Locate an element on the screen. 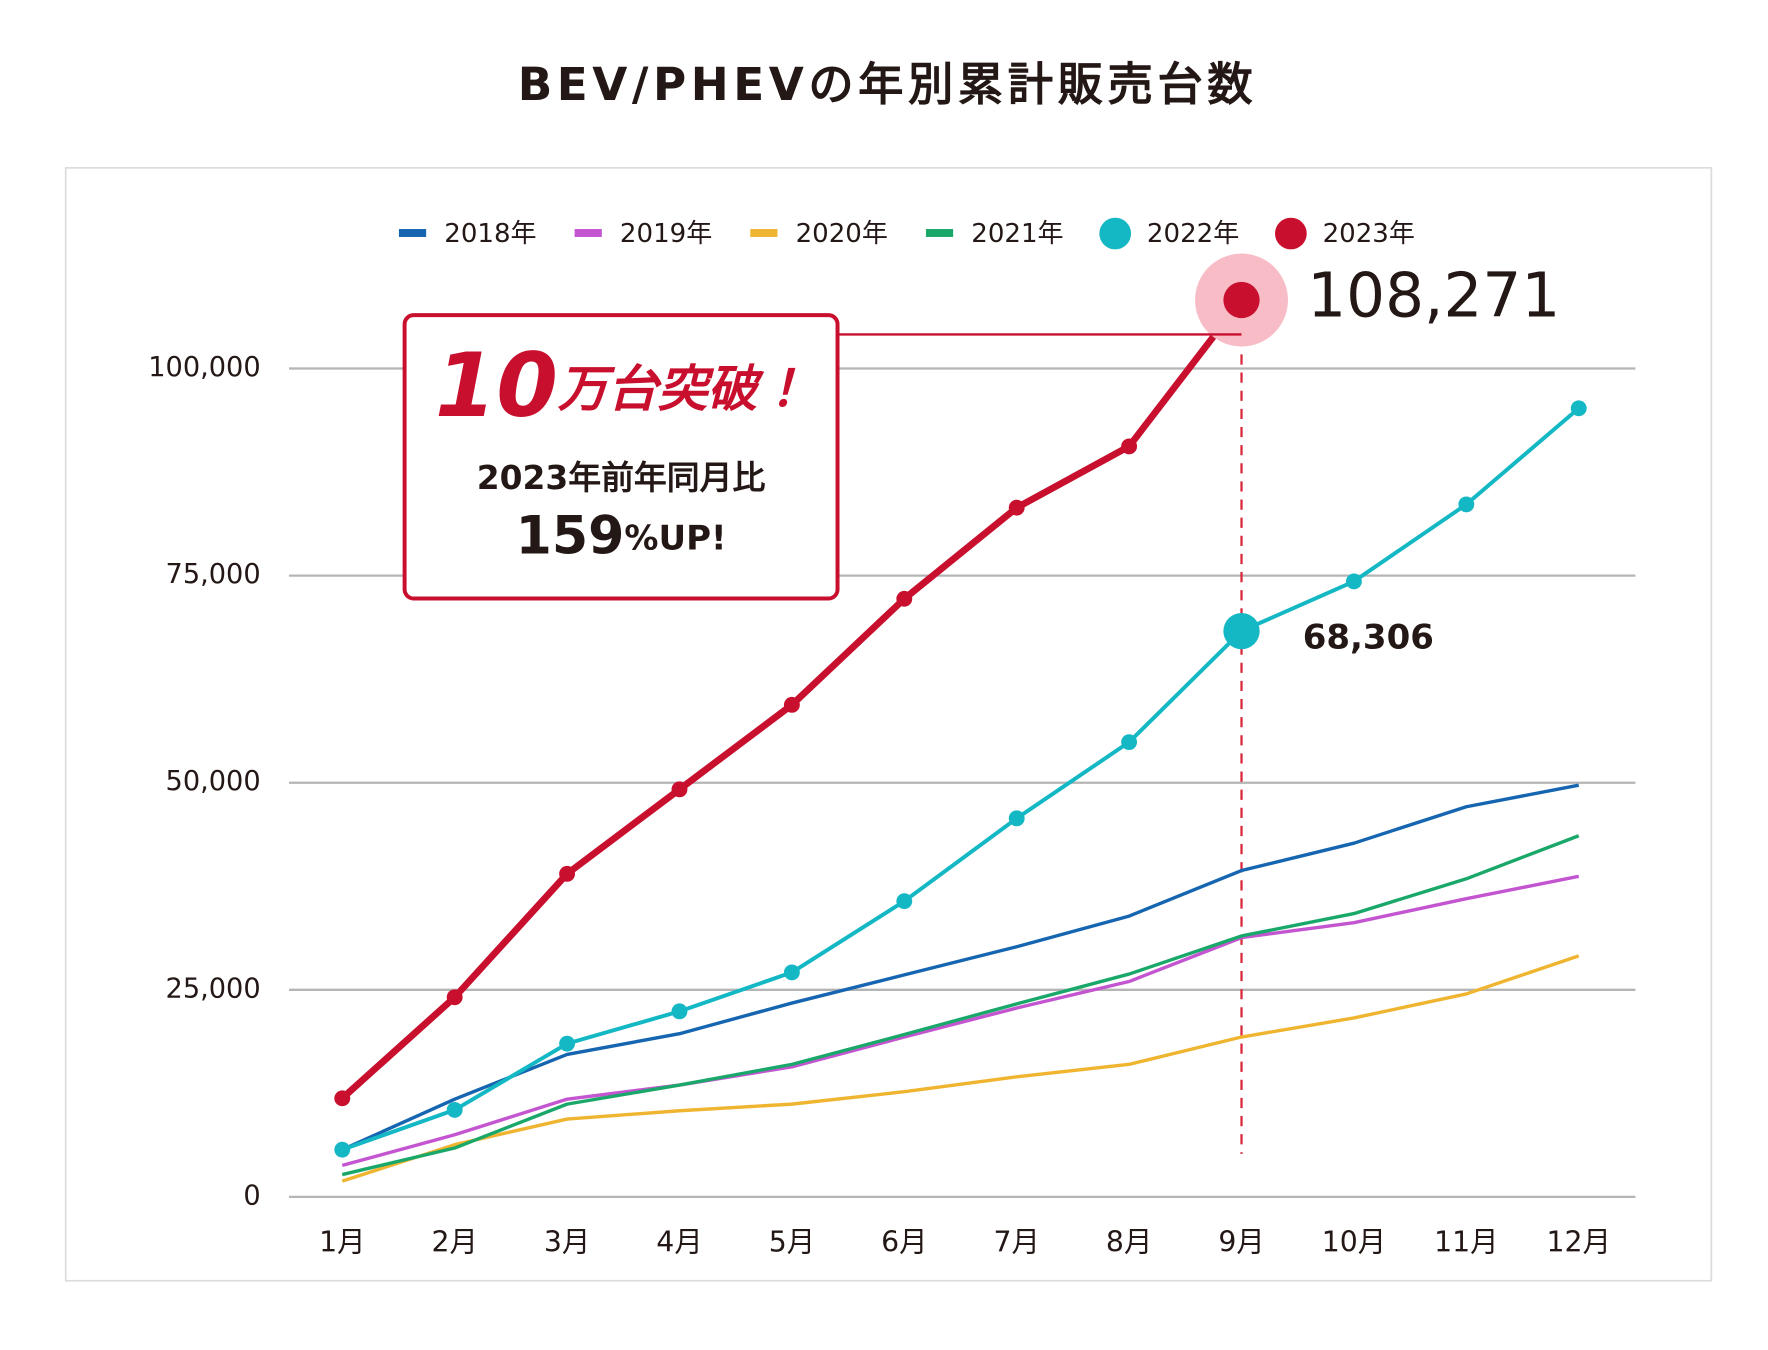 This screenshot has height=1350, width=1768. x-tick-label: 12月 is located at coordinates (1579, 1241).